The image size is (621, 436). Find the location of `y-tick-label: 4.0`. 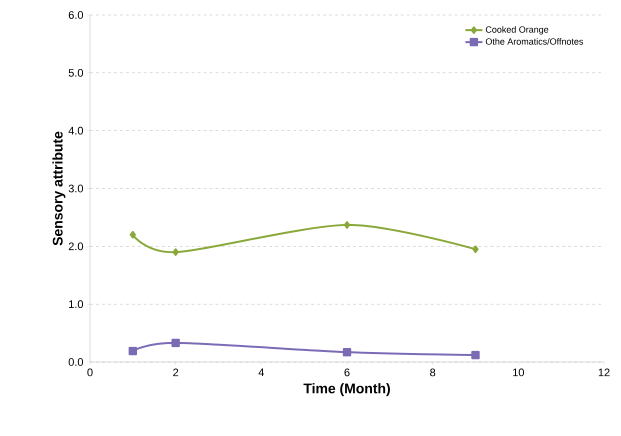

y-tick-label: 4.0 is located at coordinates (76, 130).